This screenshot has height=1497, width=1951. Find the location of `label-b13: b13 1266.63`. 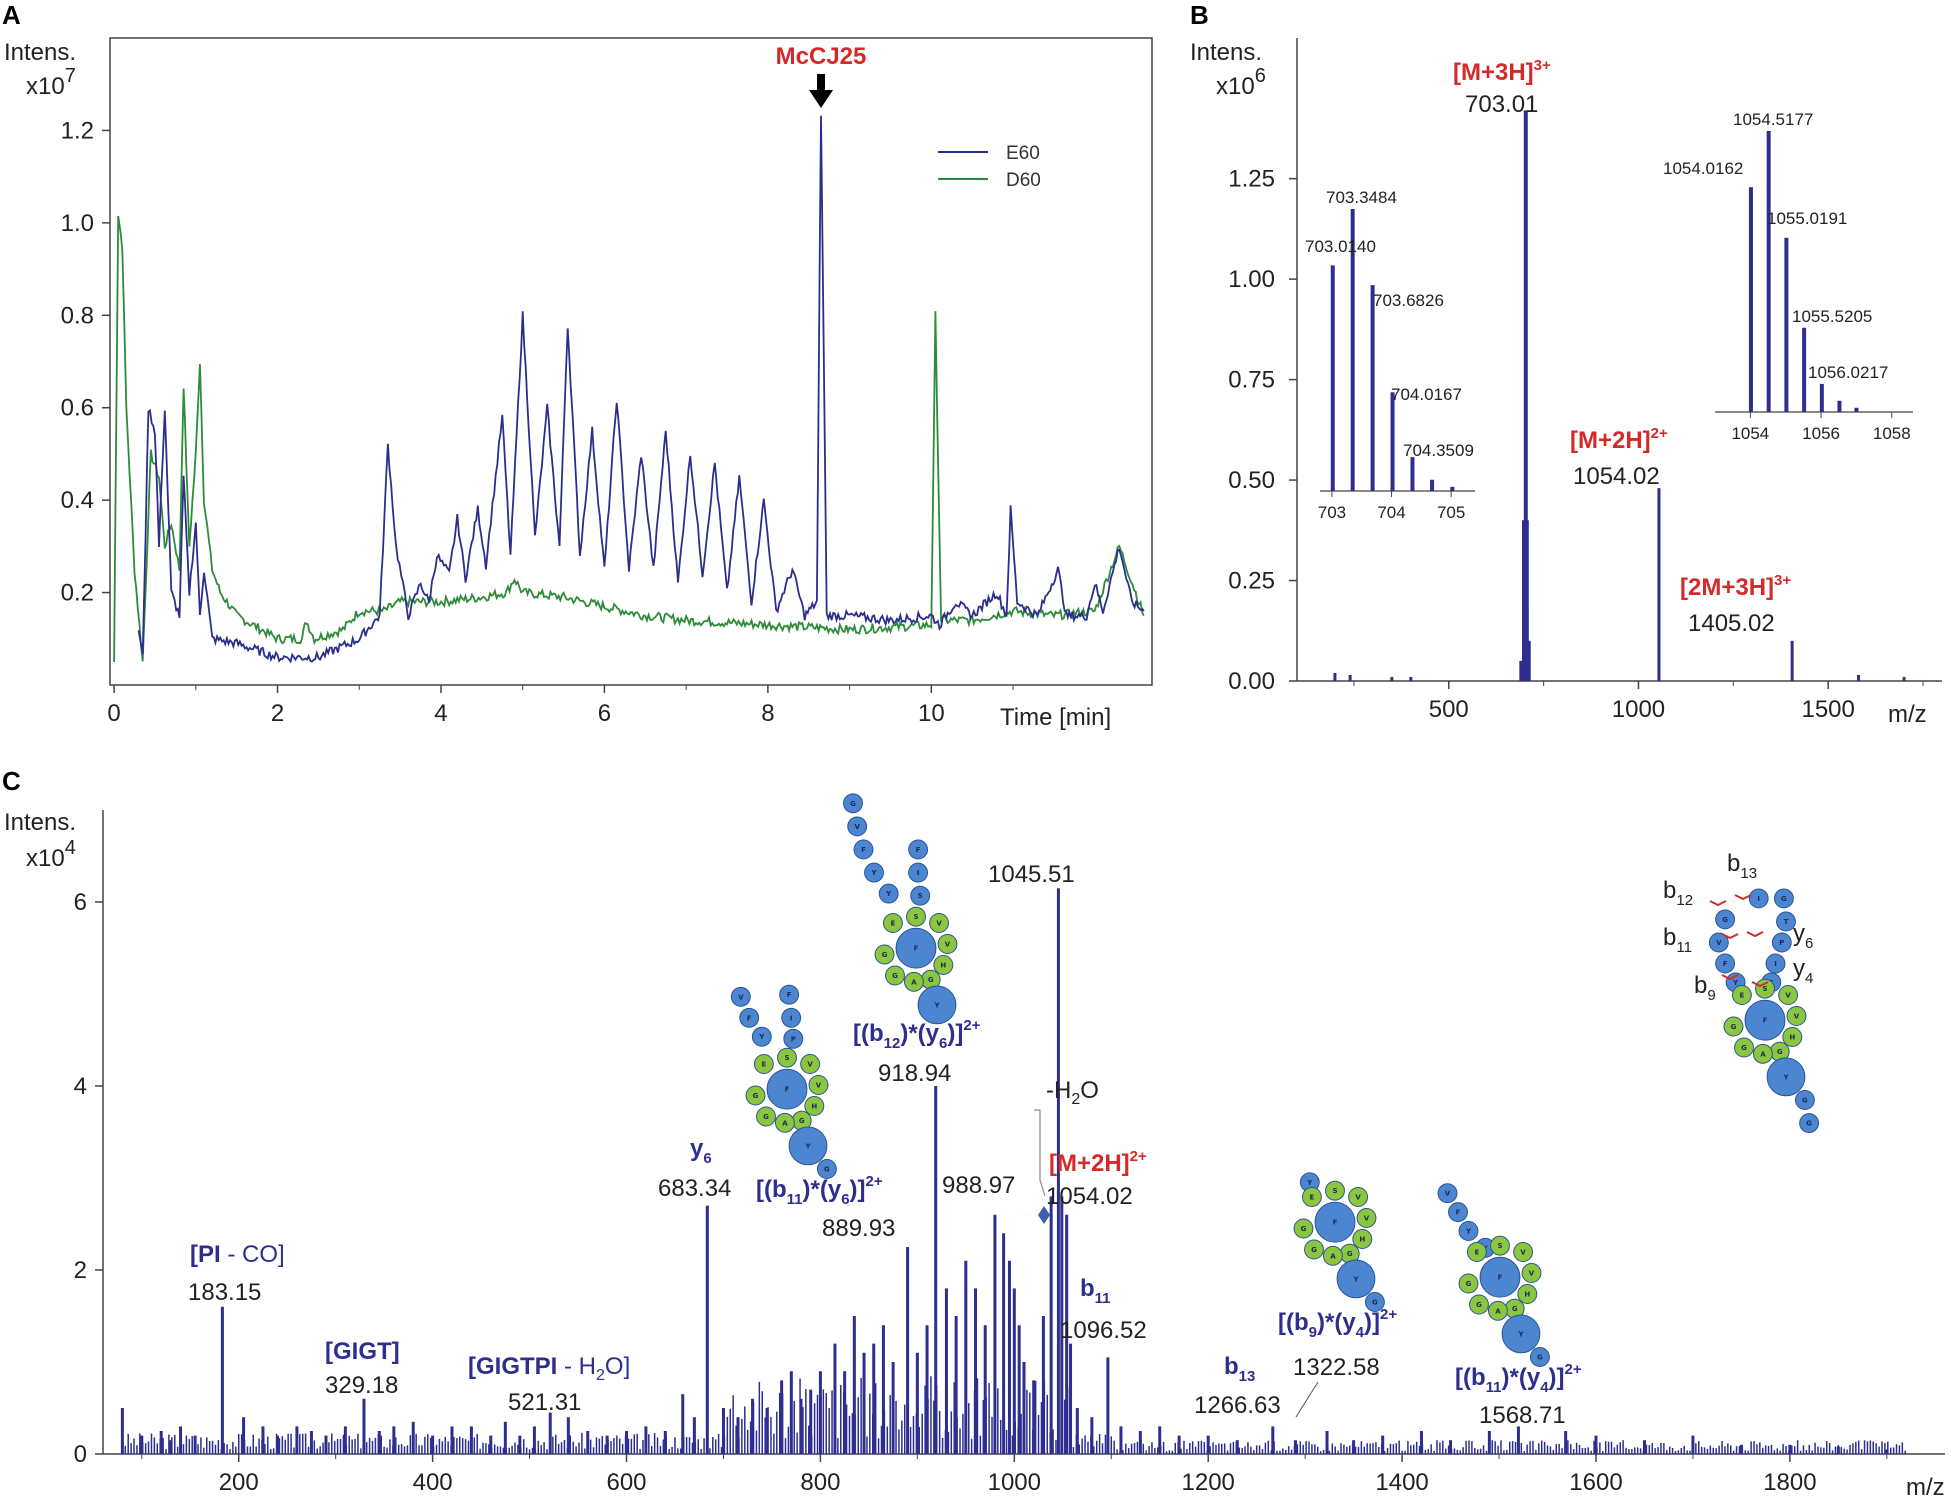

label-b13: b13 1266.63 is located at coordinates (1237, 1386).